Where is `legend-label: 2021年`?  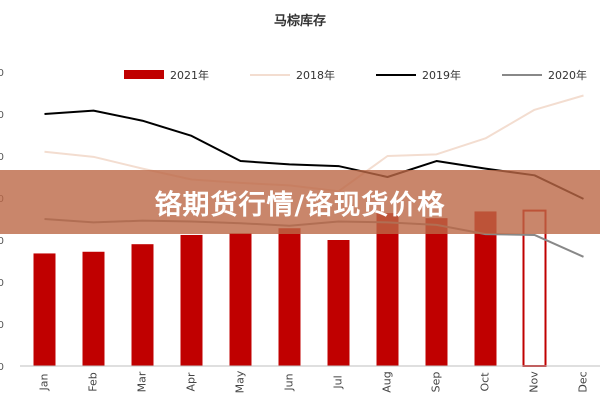 legend-label: 2021年 is located at coordinates (189, 75).